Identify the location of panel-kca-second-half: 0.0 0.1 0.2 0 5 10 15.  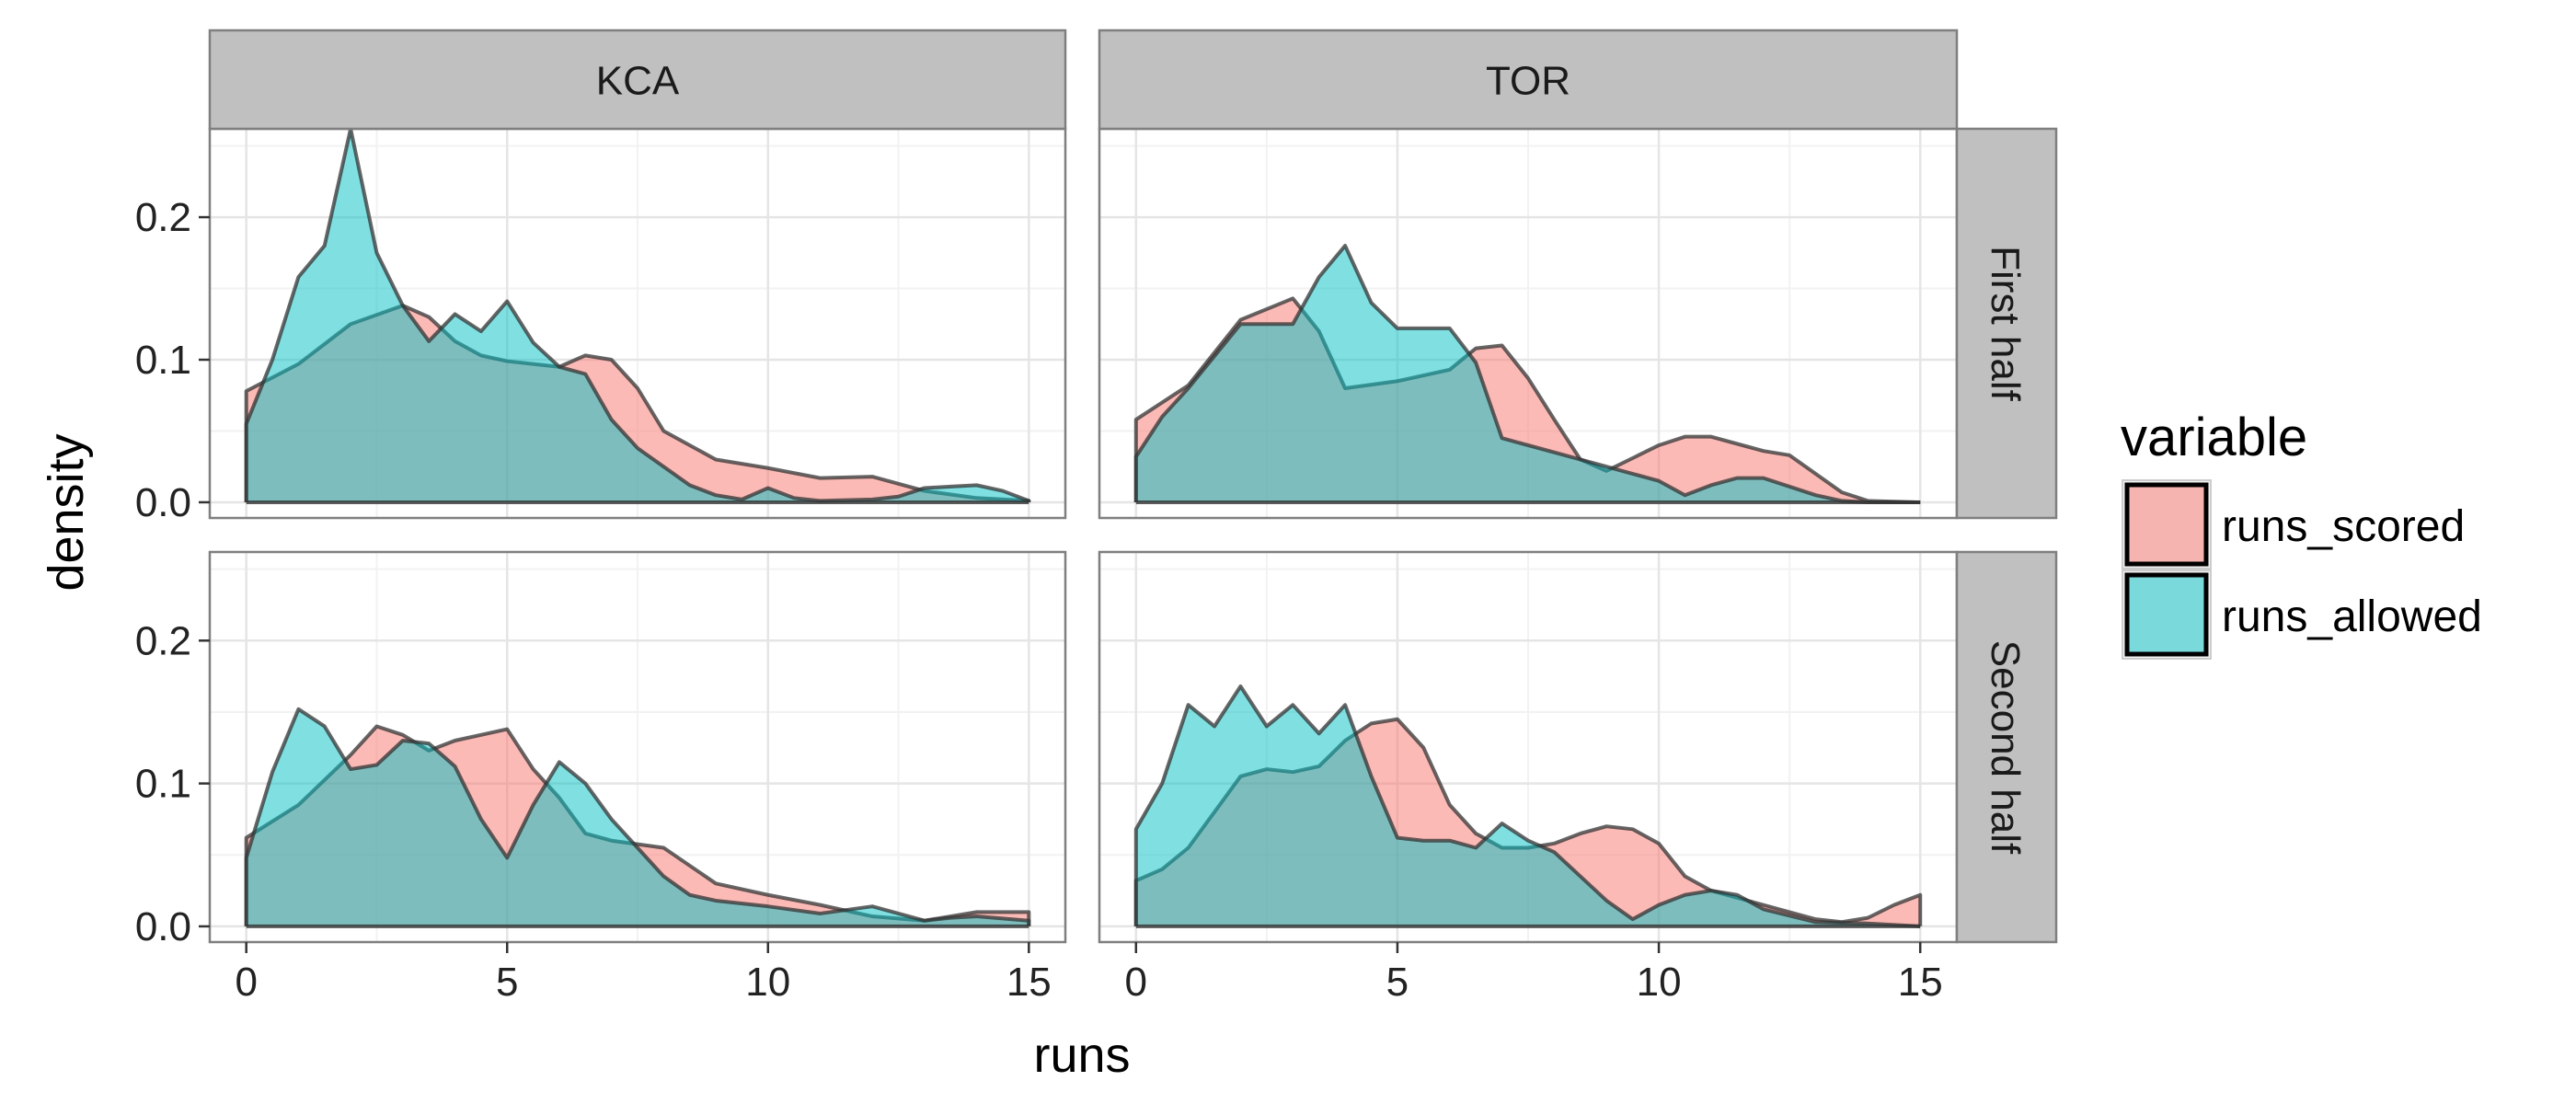
(601, 777).